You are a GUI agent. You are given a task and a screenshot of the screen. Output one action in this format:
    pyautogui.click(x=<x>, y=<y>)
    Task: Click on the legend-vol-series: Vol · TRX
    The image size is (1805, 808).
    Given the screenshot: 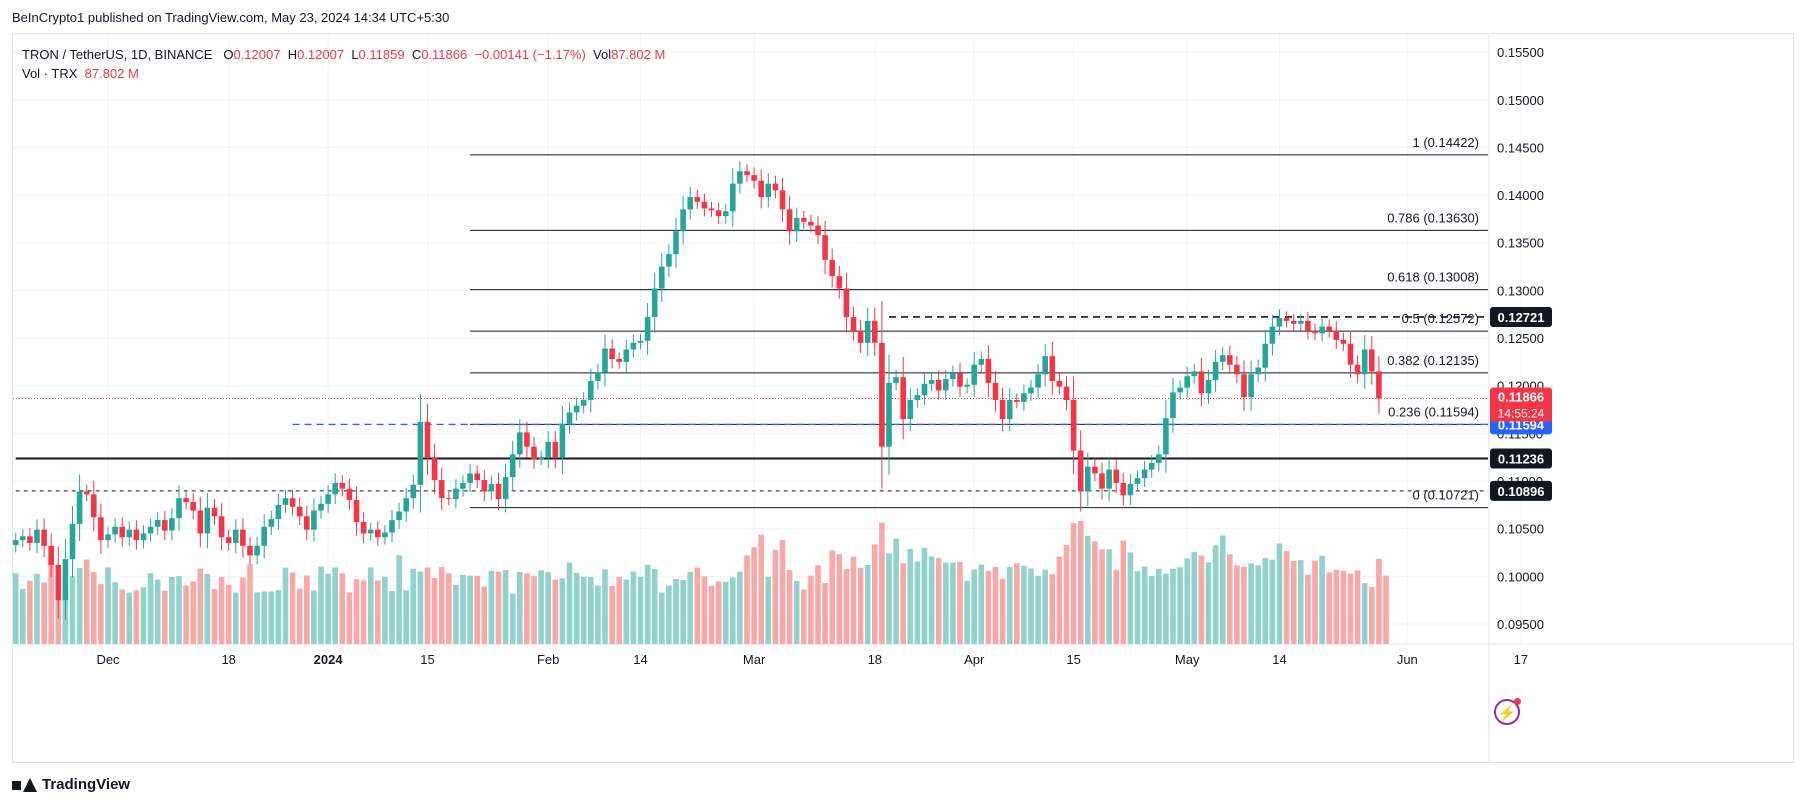 What is the action you would take?
    pyautogui.click(x=50, y=73)
    